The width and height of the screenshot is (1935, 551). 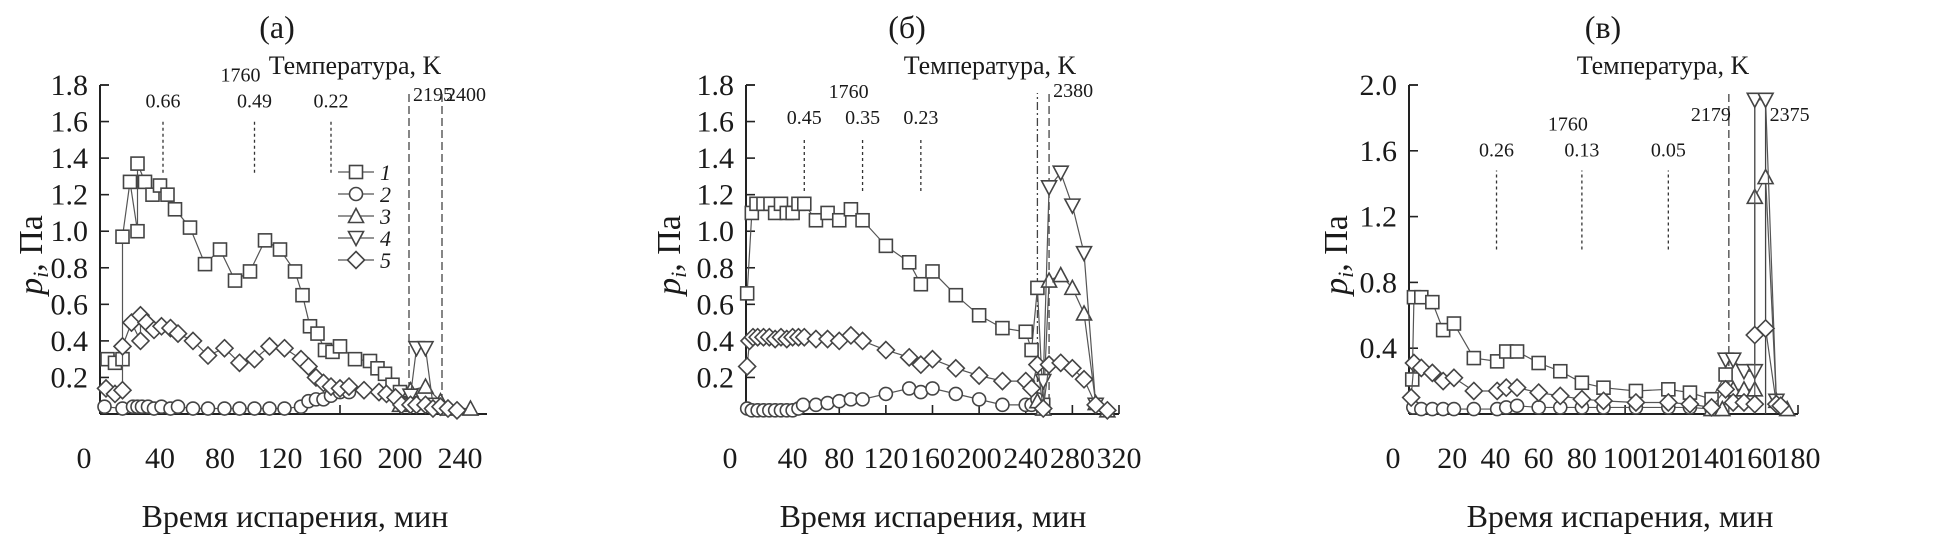 I want to click on temperature-label: 2195, so click(x=433, y=95).